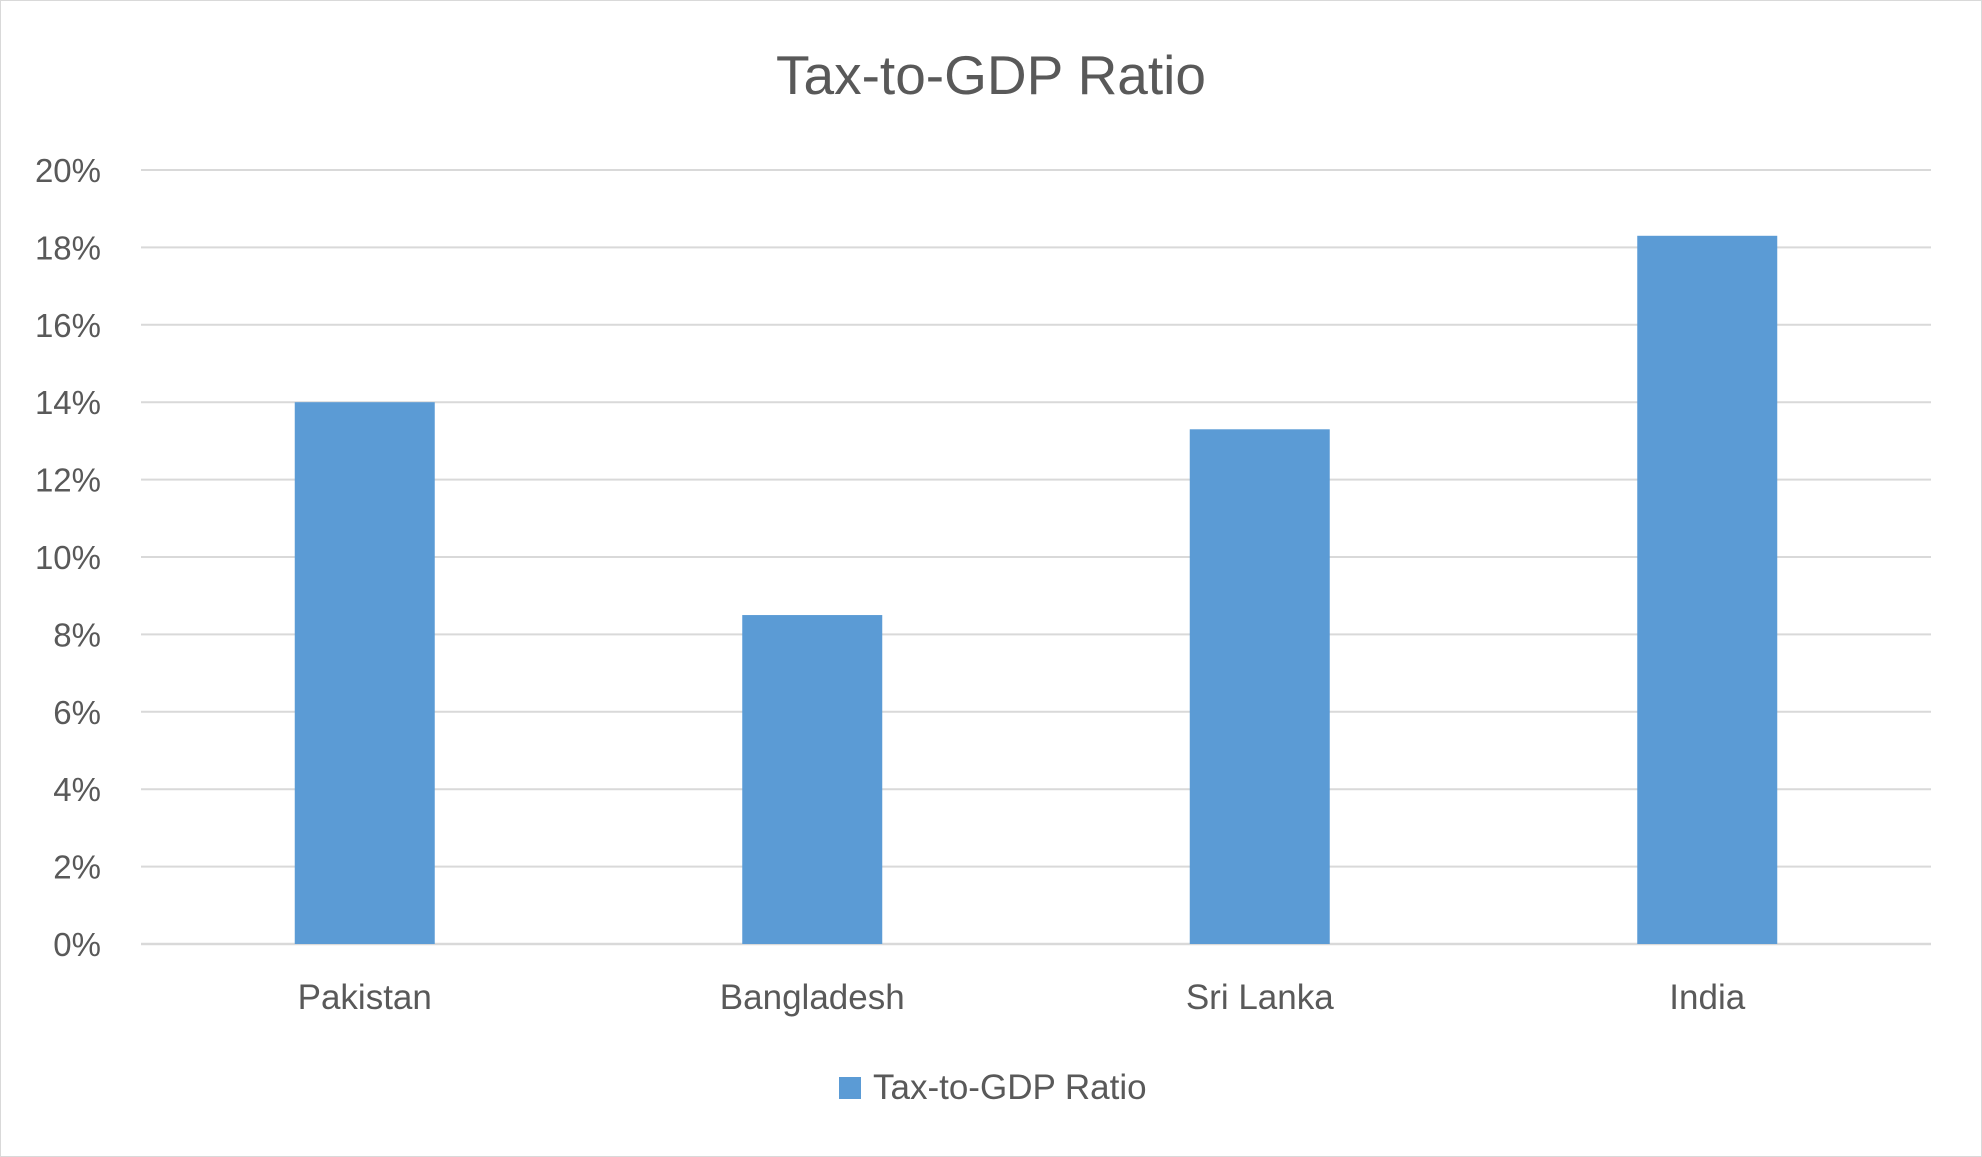  Describe the element at coordinates (1010, 1087) in the screenshot. I see `legend-label: Tax-to-GDP Ratio` at that location.